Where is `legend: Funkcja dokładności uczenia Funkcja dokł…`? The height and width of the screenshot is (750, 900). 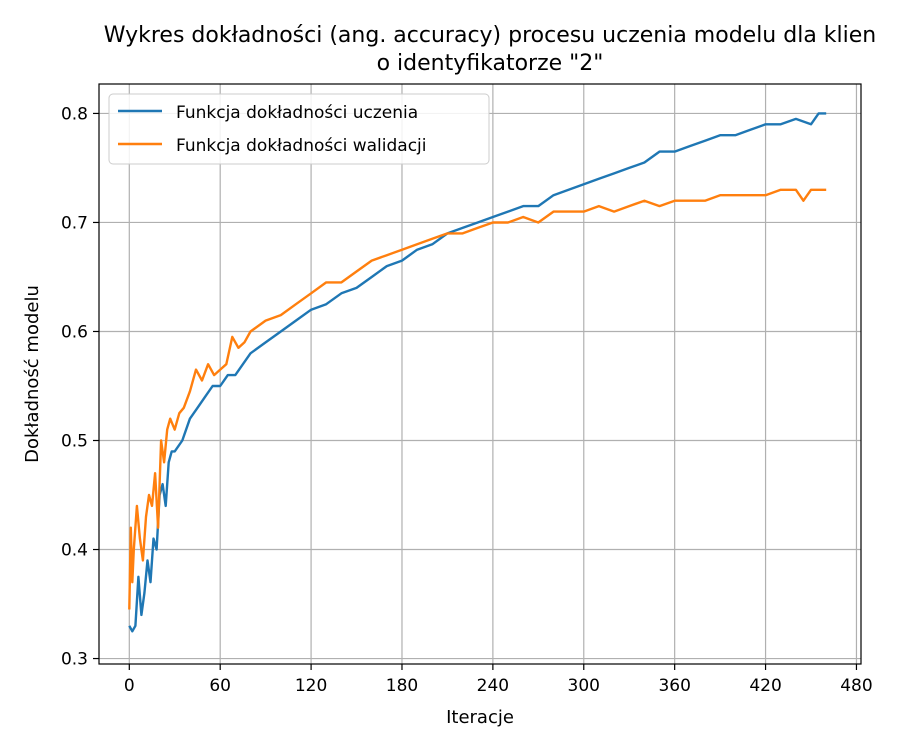
legend: Funkcja dokładności uczenia Funkcja dokł… is located at coordinates (299, 129).